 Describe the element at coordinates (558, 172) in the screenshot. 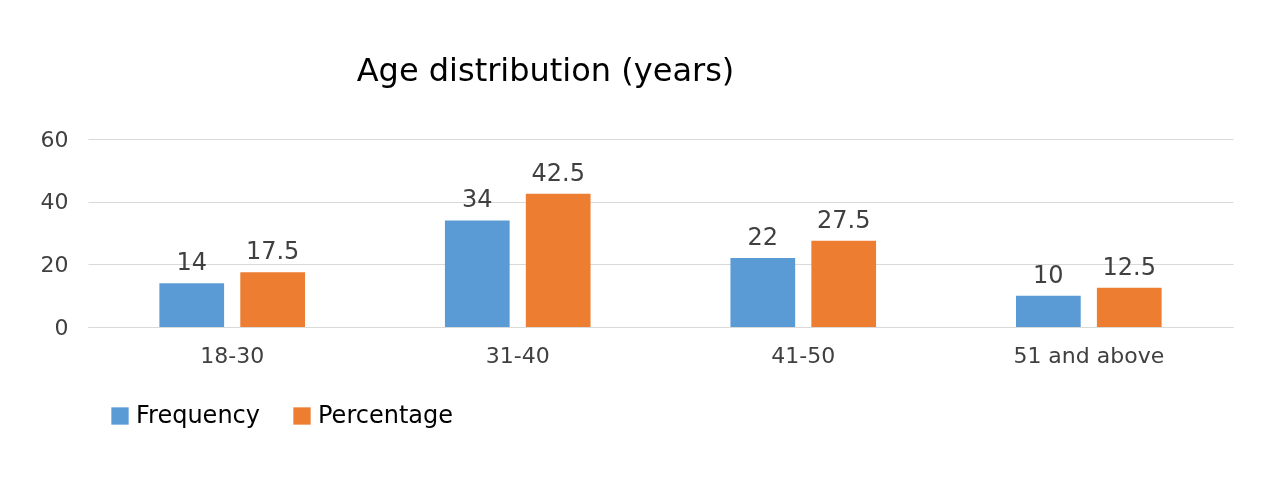

I see `data-label: 42.5` at that location.